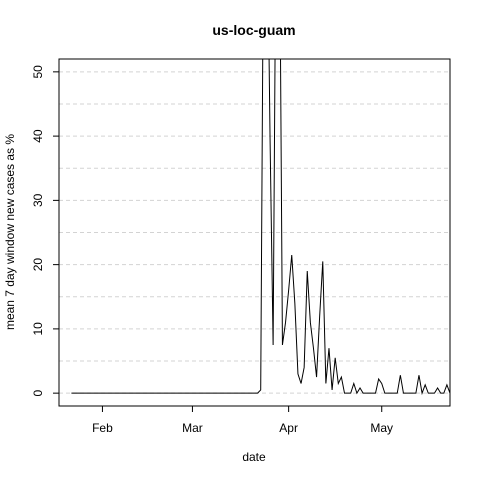 Image resolution: width=480 pixels, height=480 pixels. What do you see at coordinates (242, 420) in the screenshot?
I see `x-axis: Feb Mar Apr May` at bounding box center [242, 420].